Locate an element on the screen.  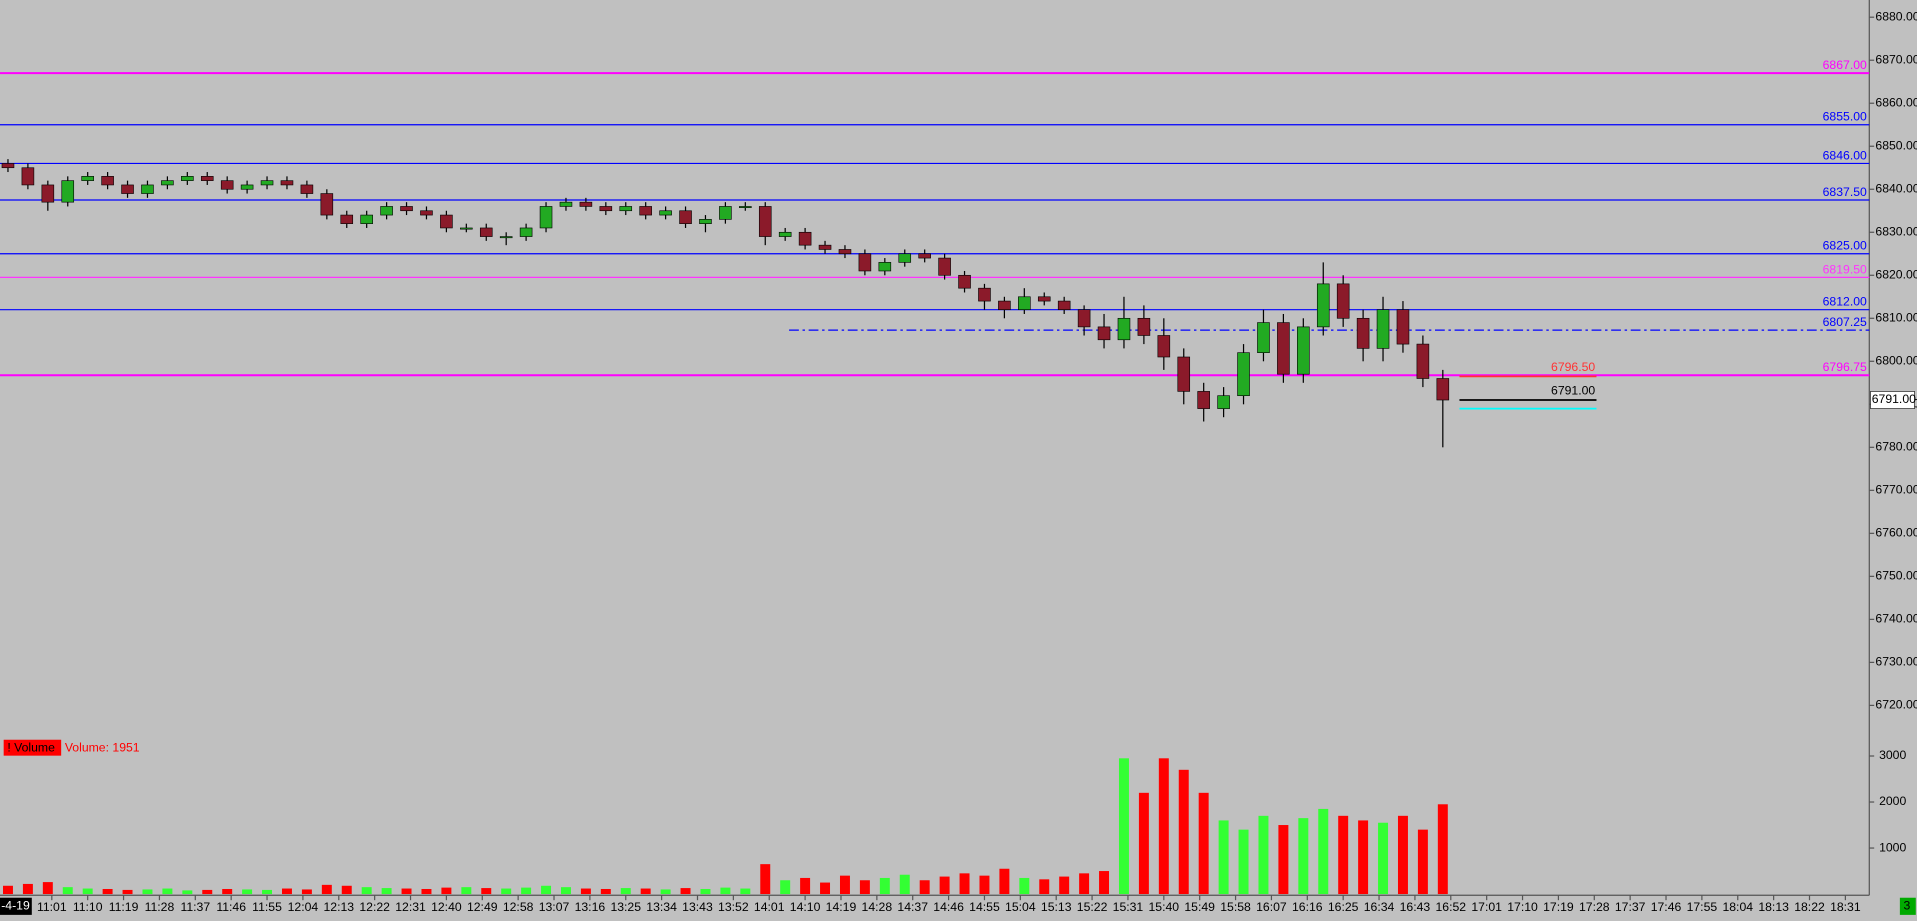
x-tick-label: 11:46 is located at coordinates (231, 907).